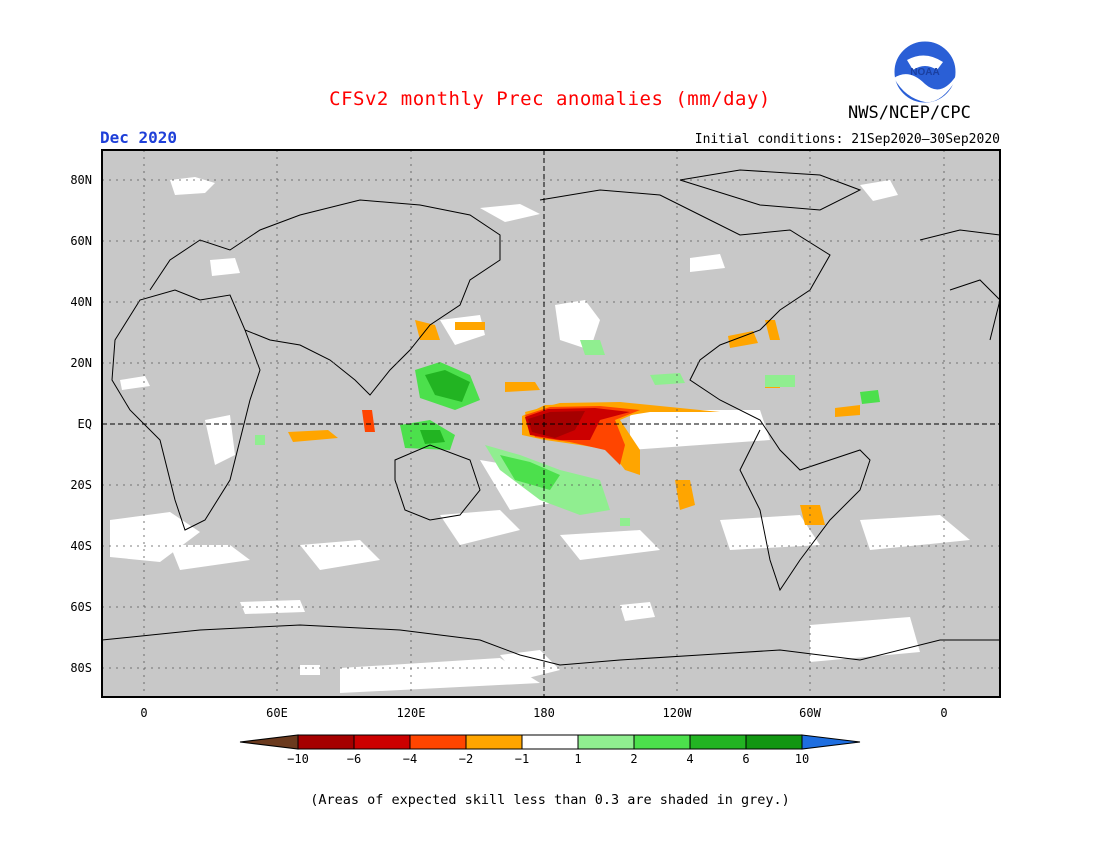  Describe the element at coordinates (909, 113) in the screenshot. I see `organization-label: NWS/NCEP/CPC` at that location.